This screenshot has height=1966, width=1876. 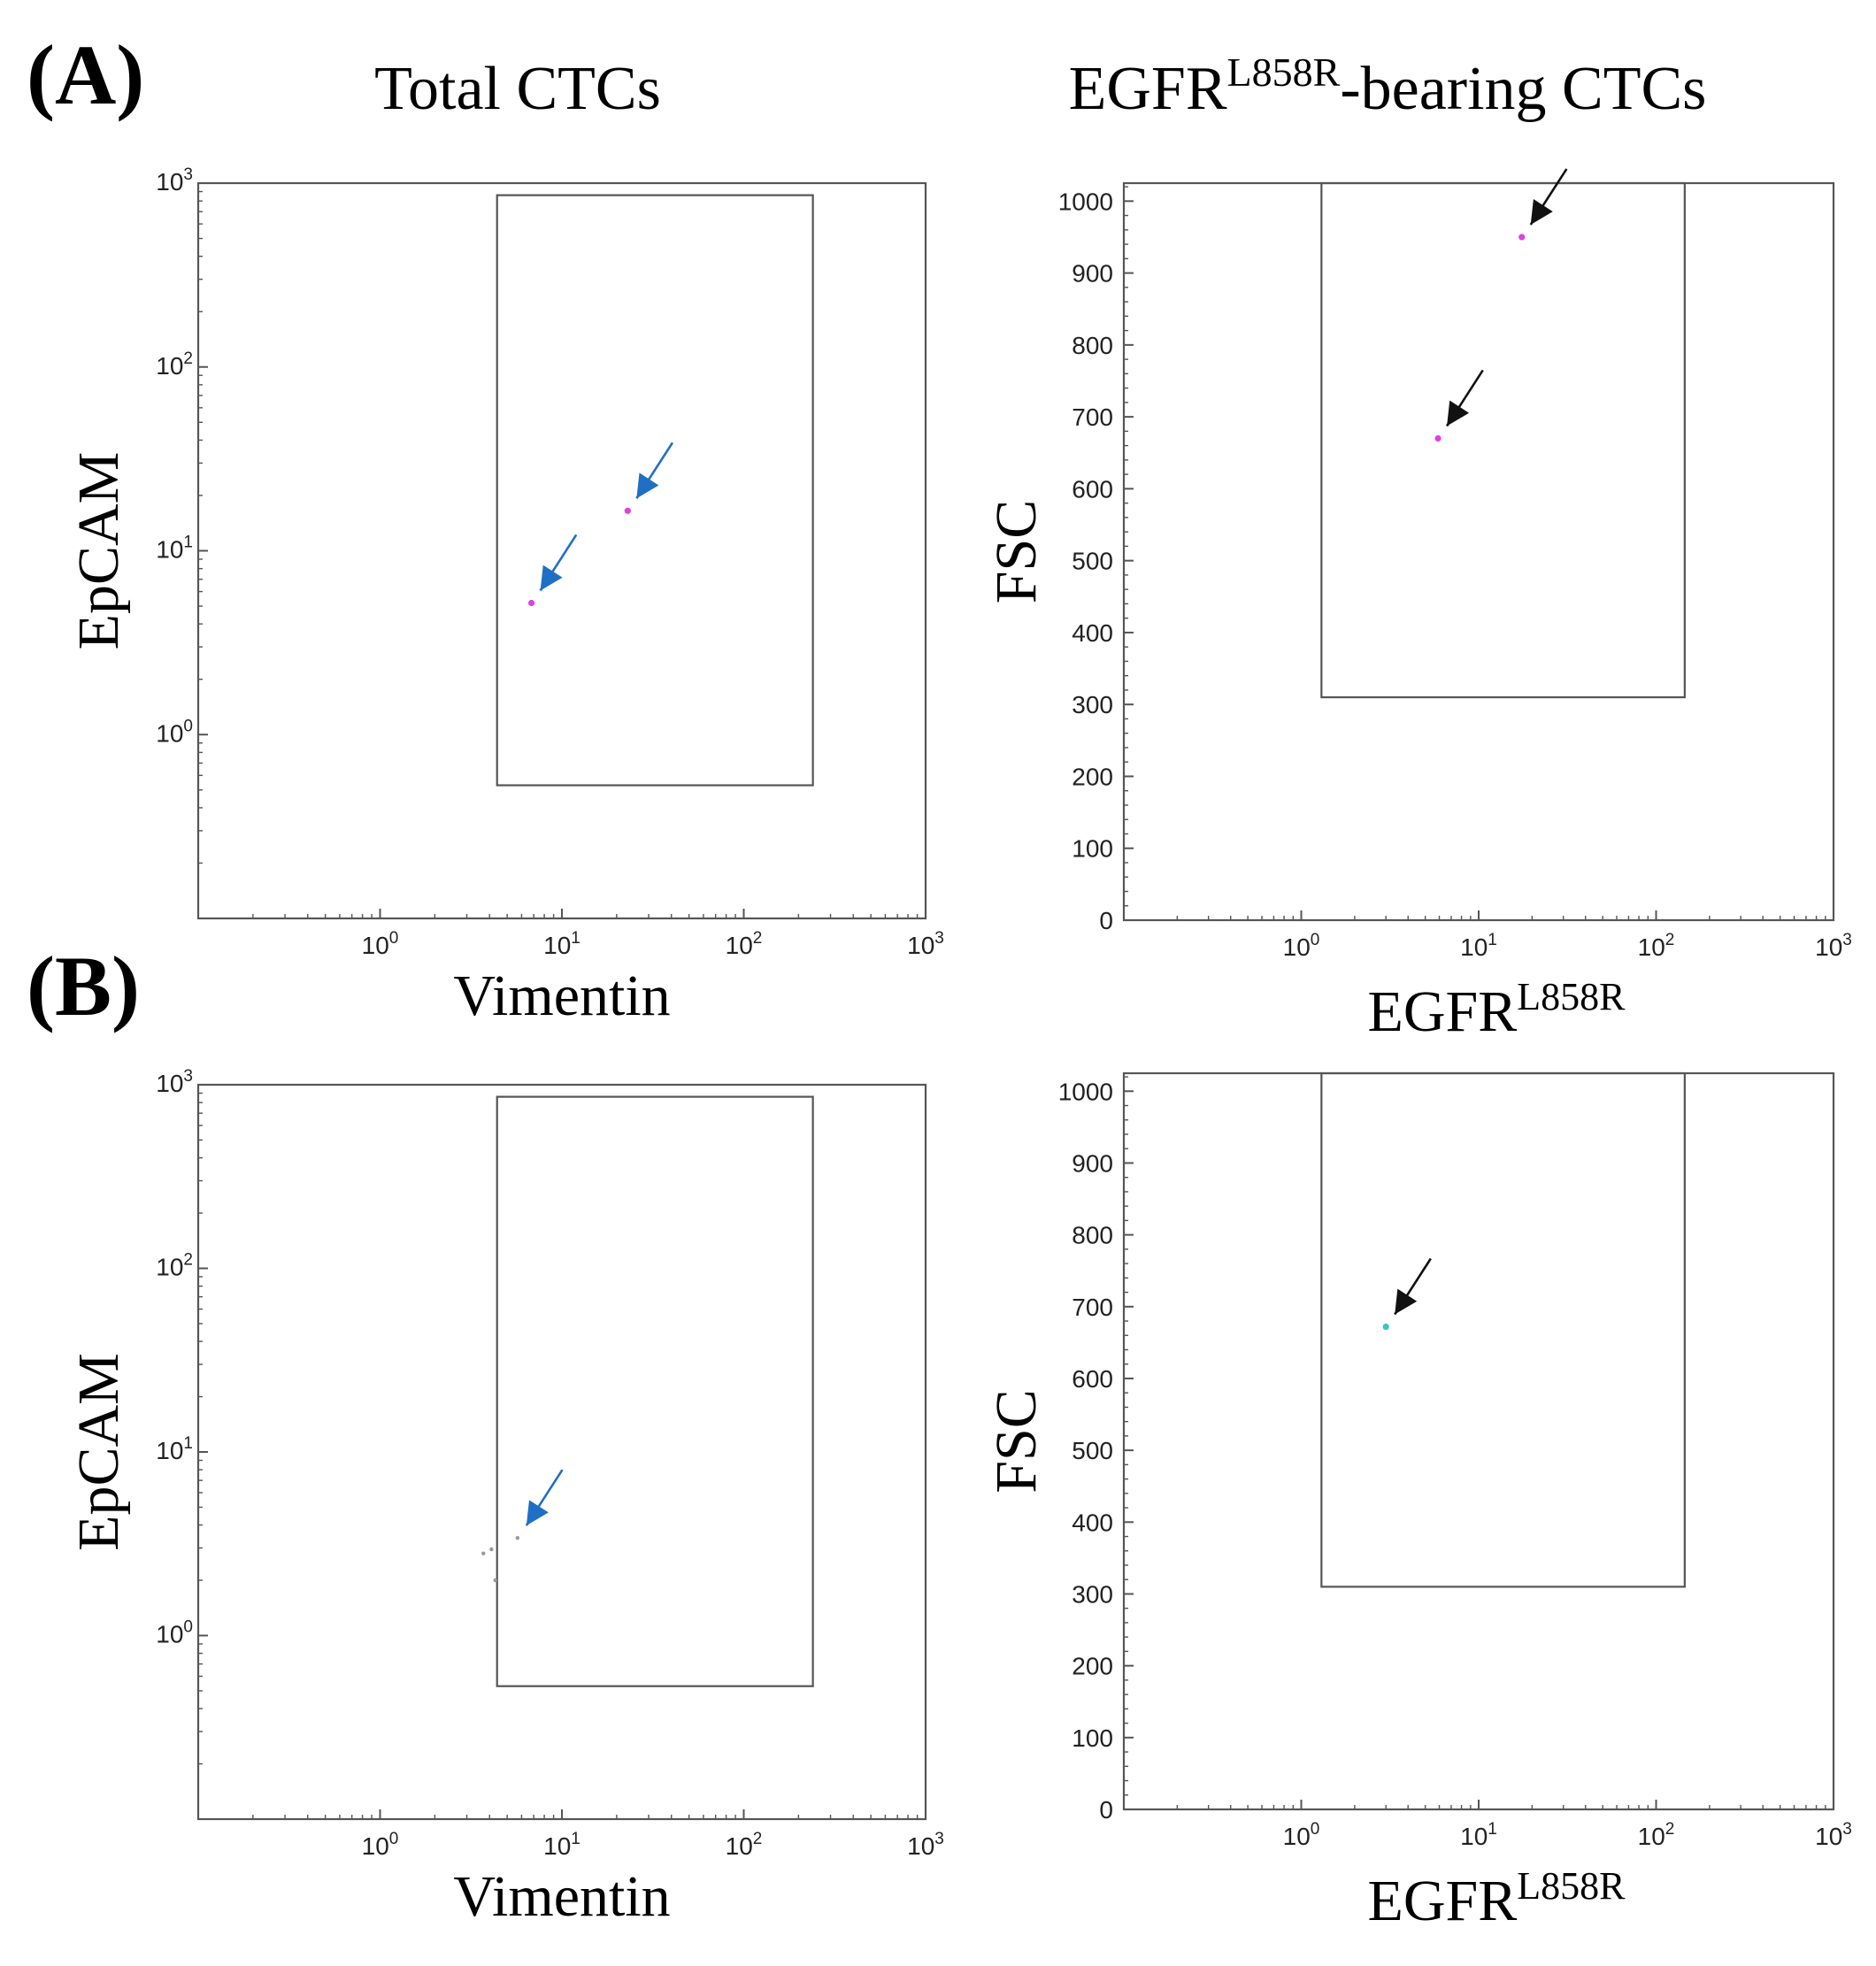 I want to click on column-title-egfr-suffix: -bearing CTCs, so click(x=1523, y=89).